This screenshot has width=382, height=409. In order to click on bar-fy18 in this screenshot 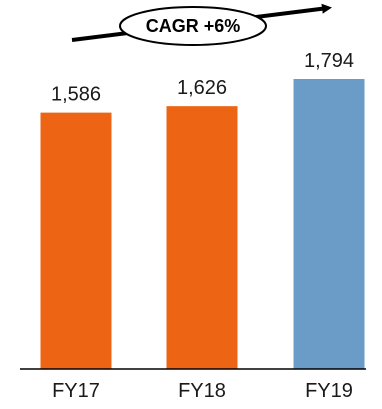, I will do `click(202, 237)`.